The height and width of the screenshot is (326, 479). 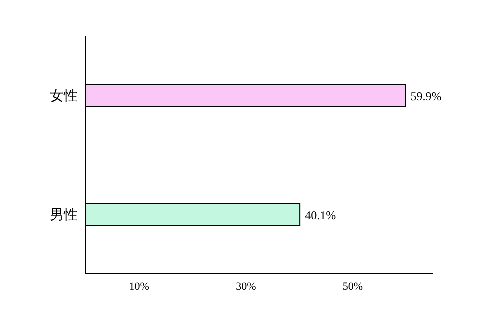 What do you see at coordinates (426, 96) in the screenshot?
I see `data-label: 59.9%` at bounding box center [426, 96].